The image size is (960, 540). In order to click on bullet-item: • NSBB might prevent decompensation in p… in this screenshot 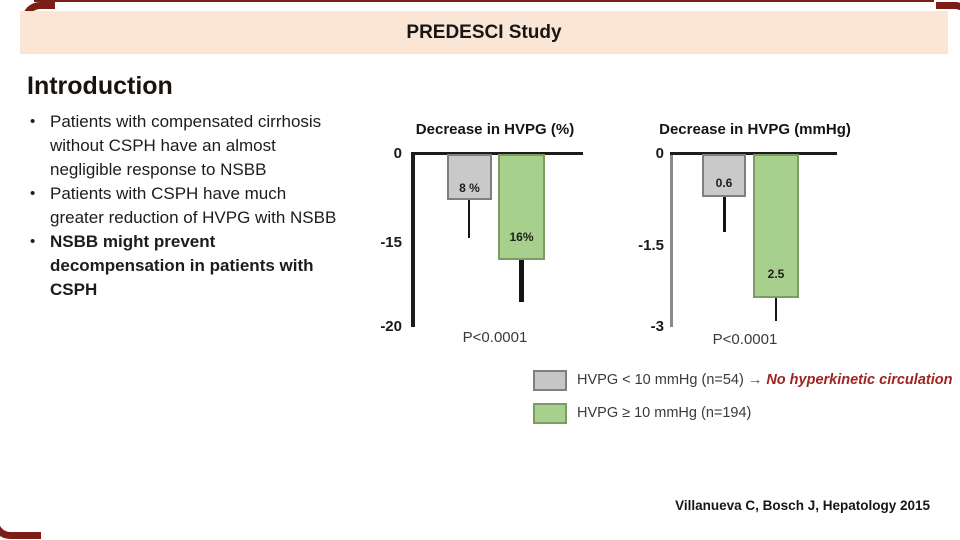, I will do `click(186, 266)`.